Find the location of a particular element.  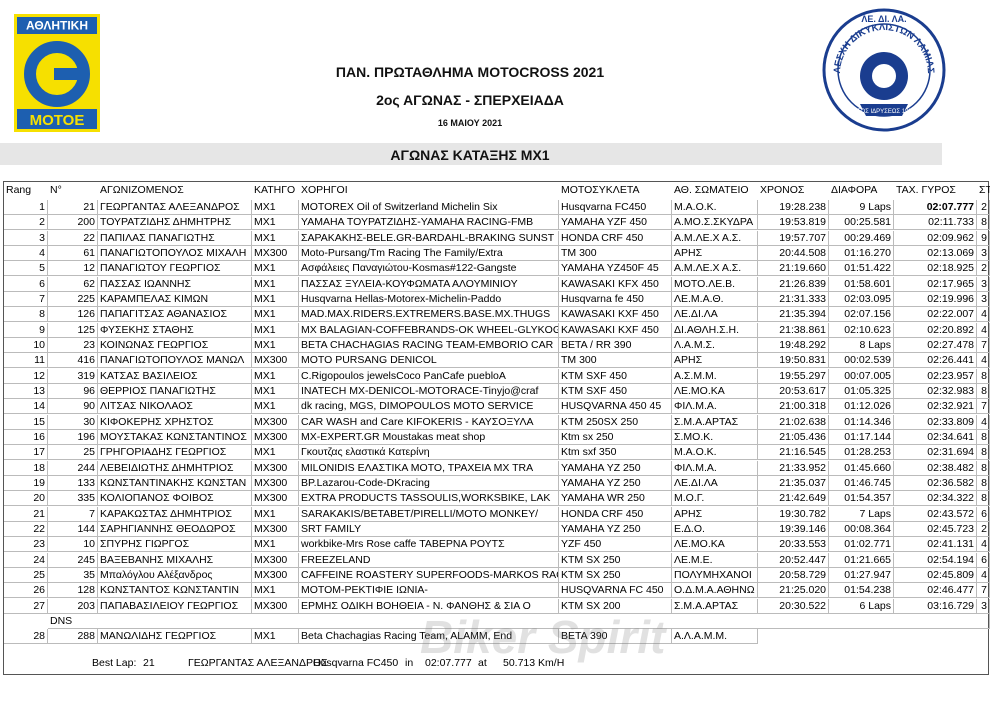

table-cell: 133 is located at coordinates (73, 483).